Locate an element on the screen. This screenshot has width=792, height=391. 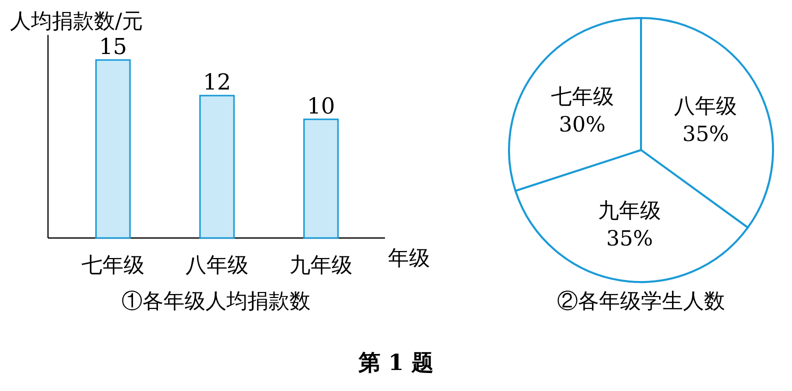
slice-label: 八年级 is located at coordinates (706, 106).